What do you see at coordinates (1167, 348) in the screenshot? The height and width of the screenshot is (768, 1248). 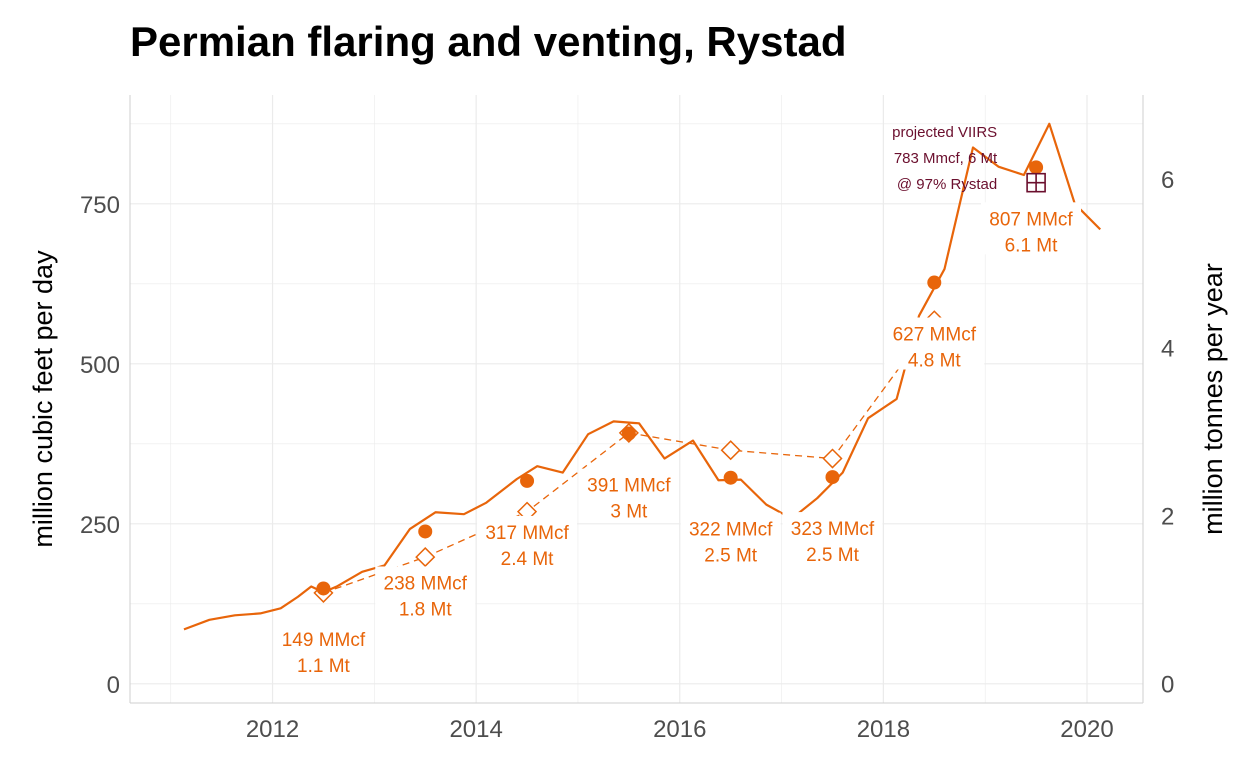 I see `y2-tick-label: 4` at bounding box center [1167, 348].